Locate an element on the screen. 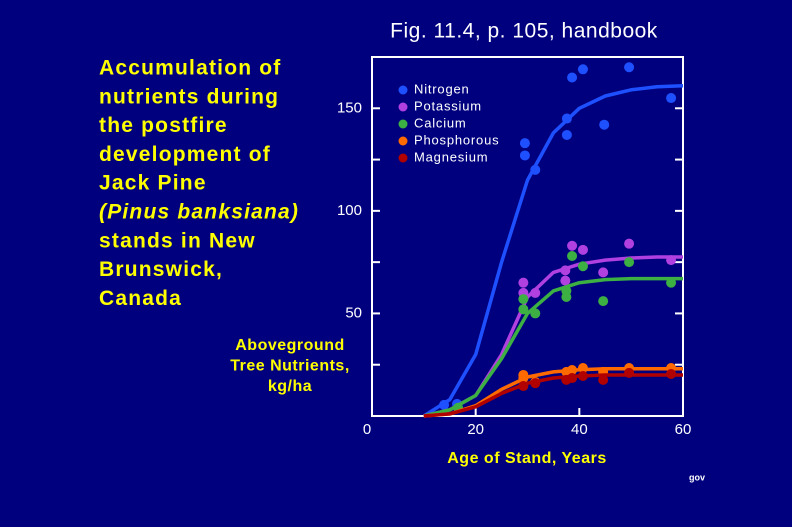 The width and height of the screenshot is (792, 527). source: gov is located at coordinates (697, 477).